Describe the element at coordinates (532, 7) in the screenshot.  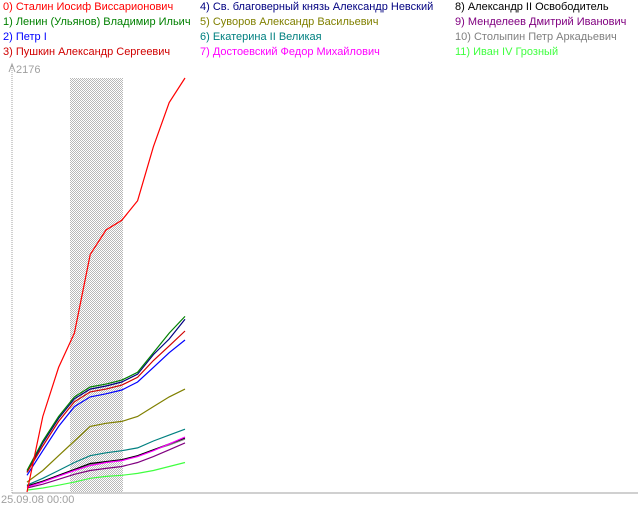
I see `legend-item: 8) Александр II Освободитель` at that location.